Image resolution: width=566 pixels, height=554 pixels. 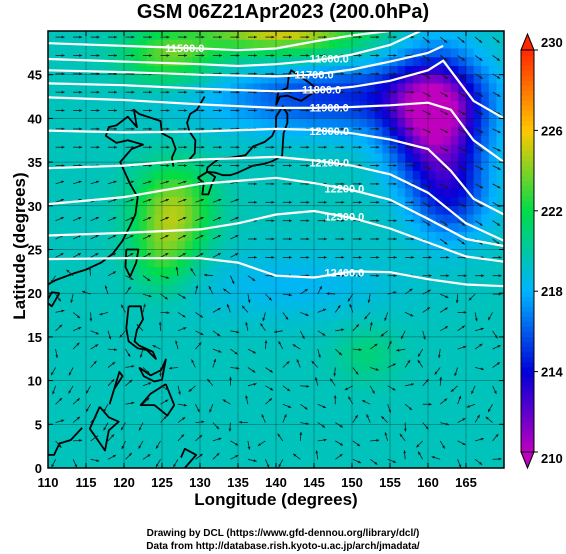 What do you see at coordinates (38, 424) in the screenshot?
I see `y-tick-label: 5` at bounding box center [38, 424].